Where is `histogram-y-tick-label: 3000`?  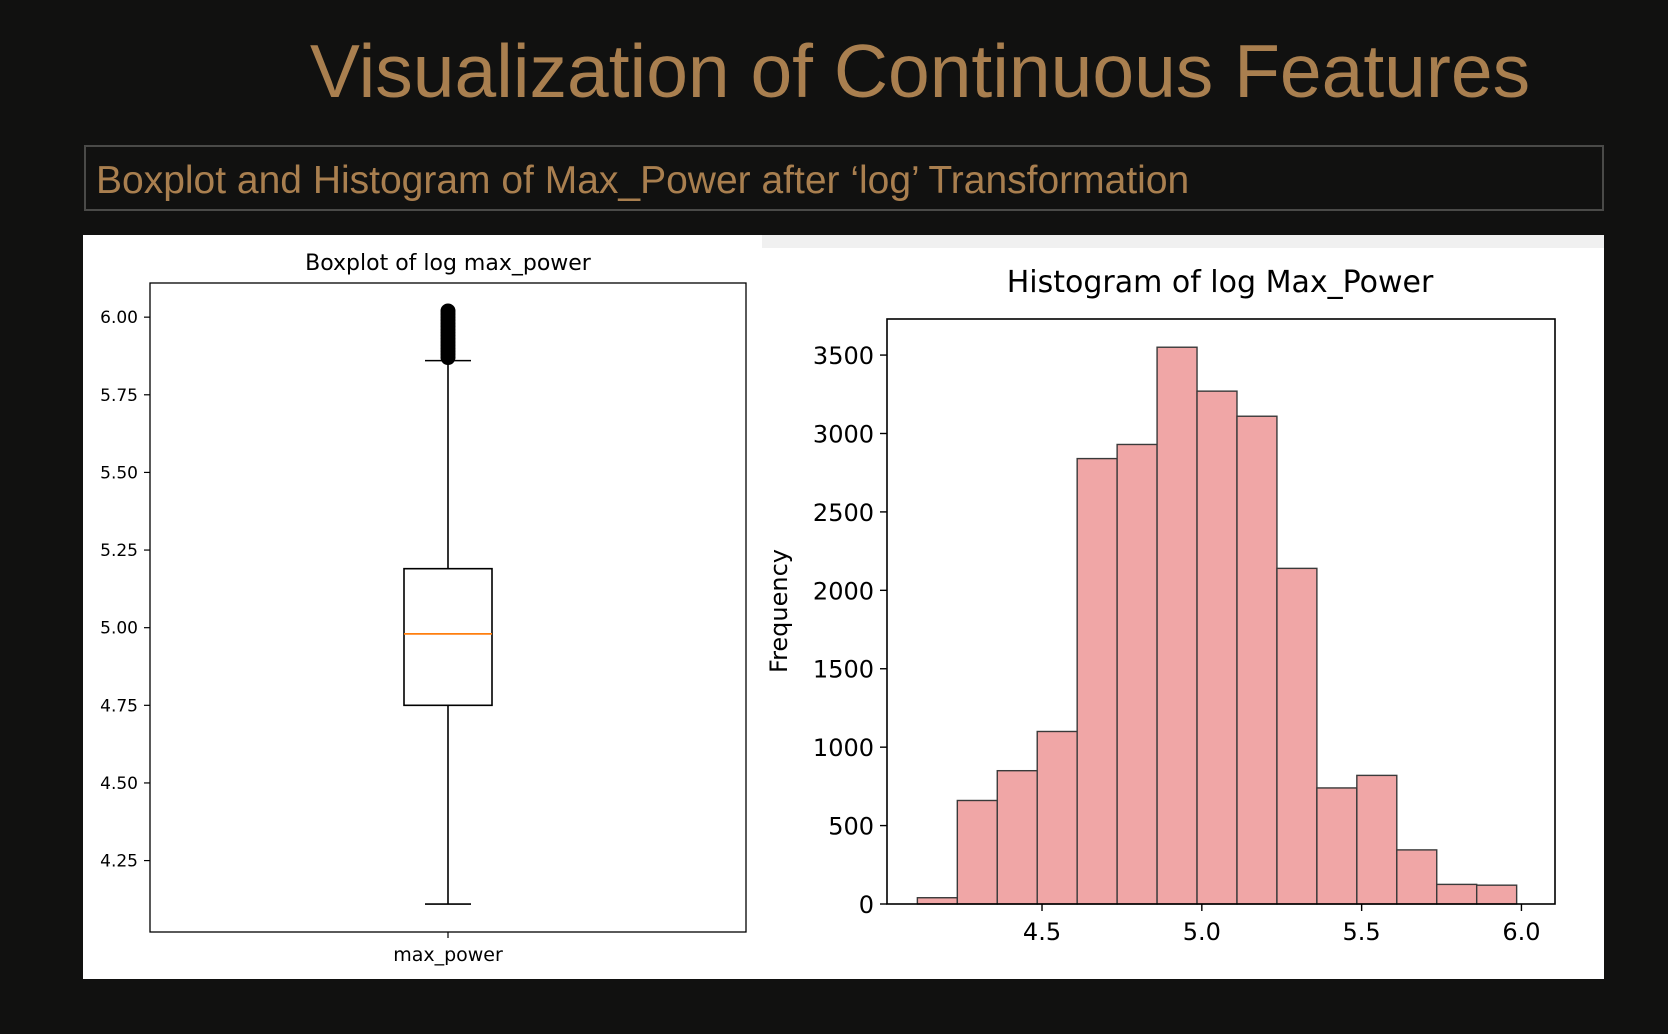 histogram-y-tick-label: 3000 is located at coordinates (843, 434).